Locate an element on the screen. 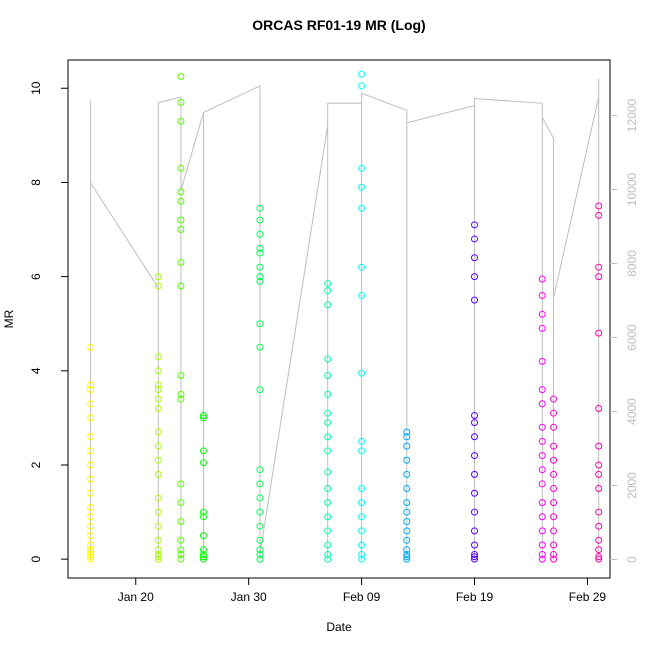 The height and width of the screenshot is (655, 650). y-tick-label: 6 is located at coordinates (36, 276).